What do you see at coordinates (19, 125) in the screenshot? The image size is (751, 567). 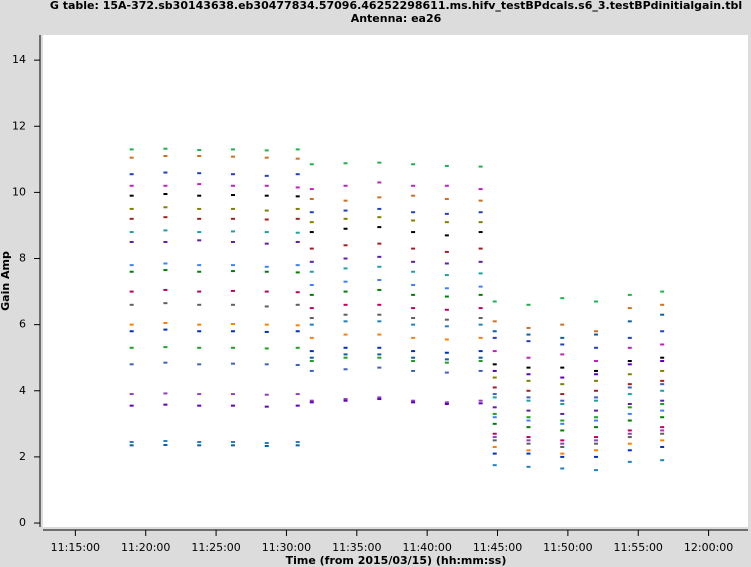 I see `y-tick-label: 12` at bounding box center [19, 125].